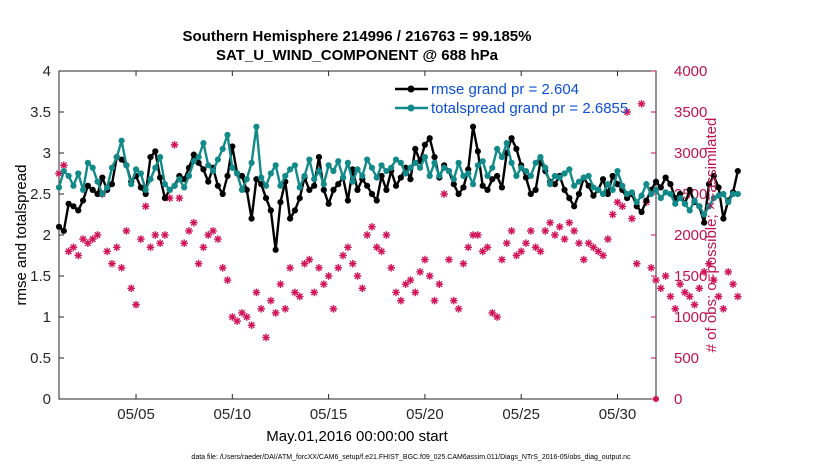 The image size is (830, 470). What do you see at coordinates (47, 399) in the screenshot?
I see `y-left-tick-label: 0` at bounding box center [47, 399].